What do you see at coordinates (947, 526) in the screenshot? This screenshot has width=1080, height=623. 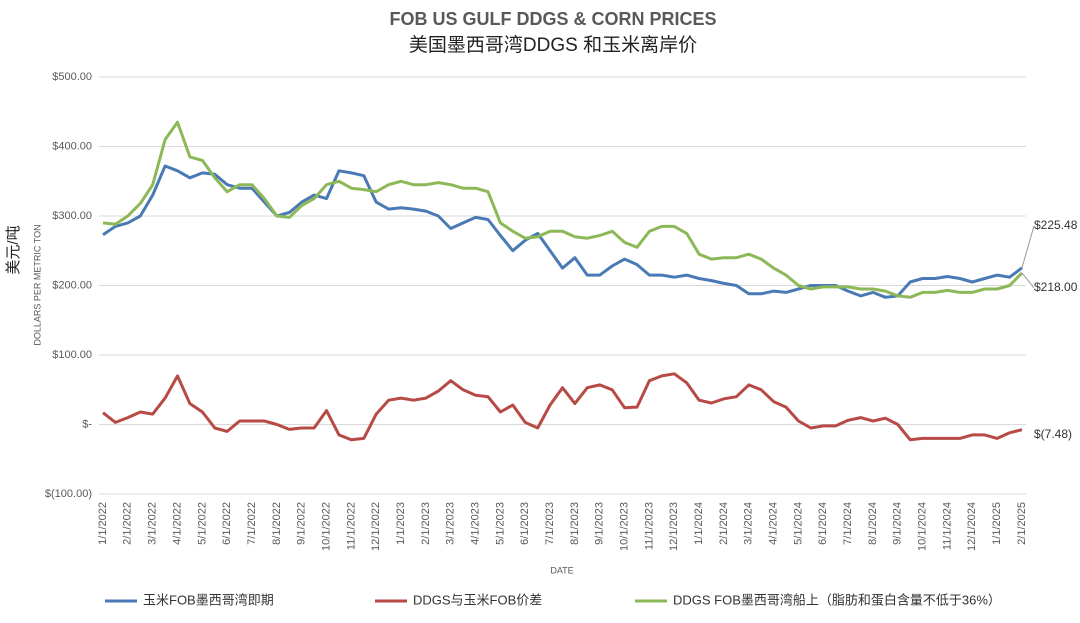 I see `x-tick-label: 11/1/2024` at bounding box center [947, 526].